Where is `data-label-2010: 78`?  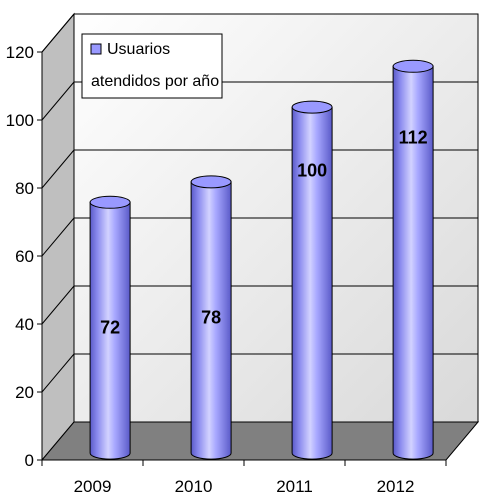 data-label-2010: 78 is located at coordinates (211, 318).